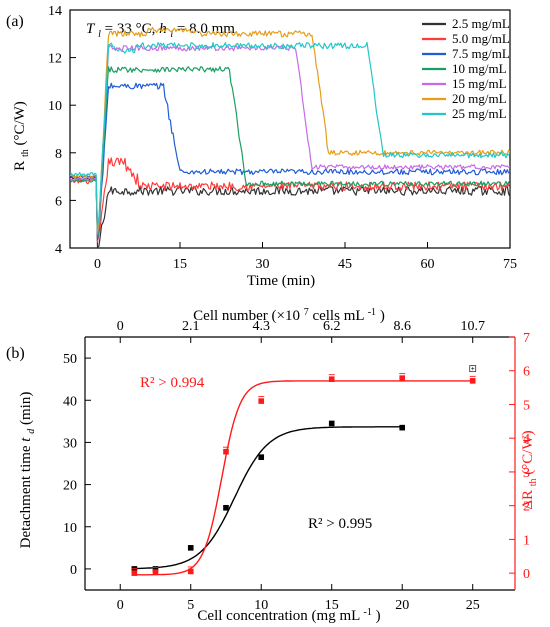 This screenshot has height=627, width=550. I want to click on panel-b-top-tick-label: 2.1, so click(191, 326).